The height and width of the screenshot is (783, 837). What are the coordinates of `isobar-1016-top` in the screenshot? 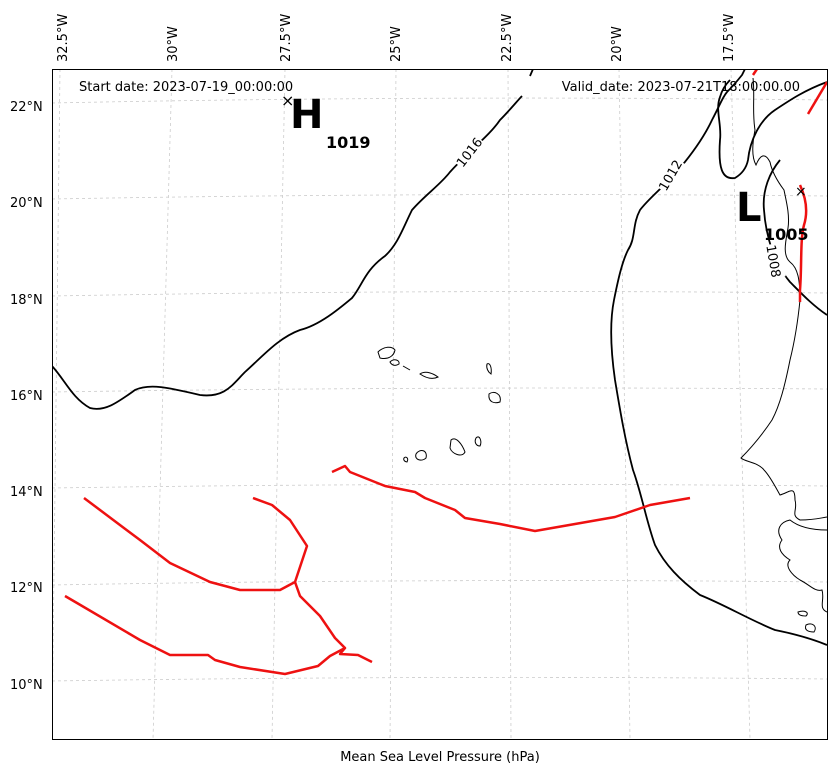 It's located at (531, 73).